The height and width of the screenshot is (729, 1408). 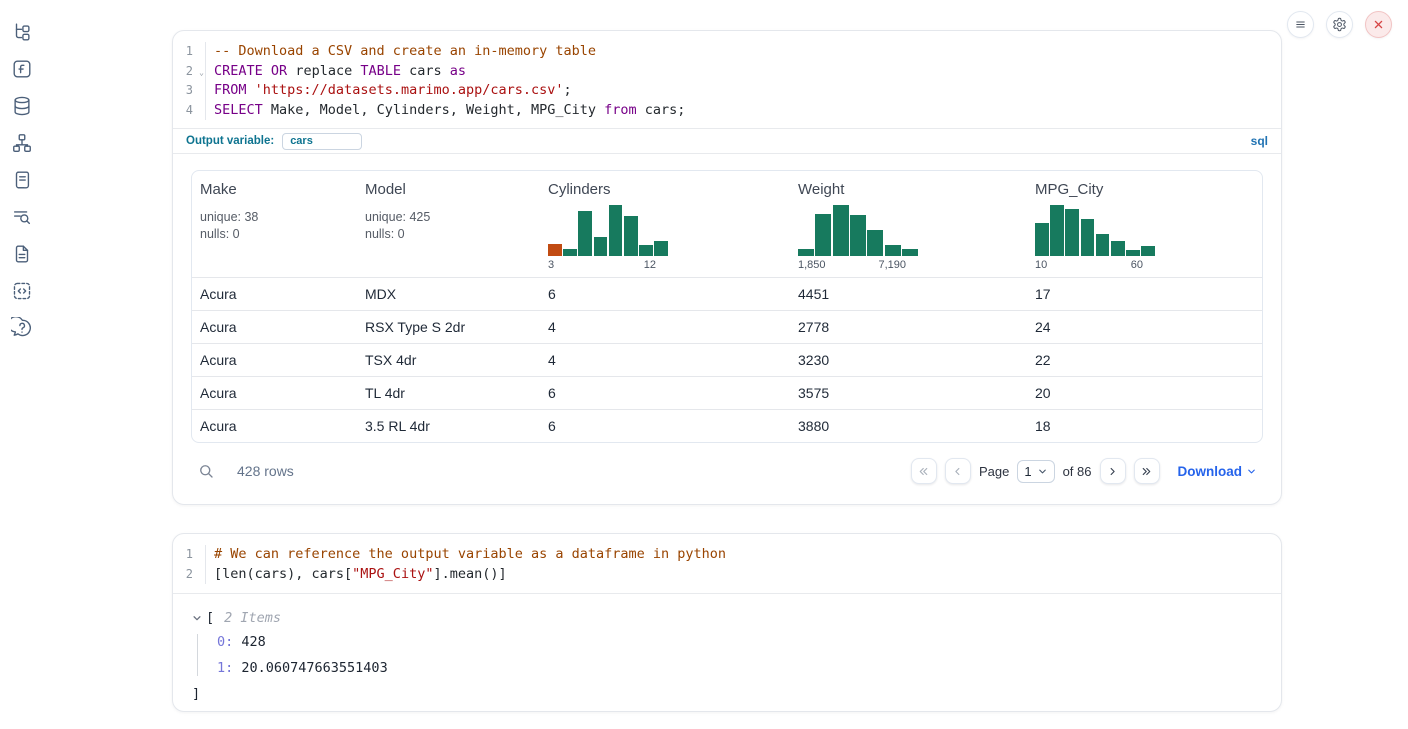 What do you see at coordinates (393, 573) in the screenshot?
I see `code-token: "MPG_City"` at bounding box center [393, 573].